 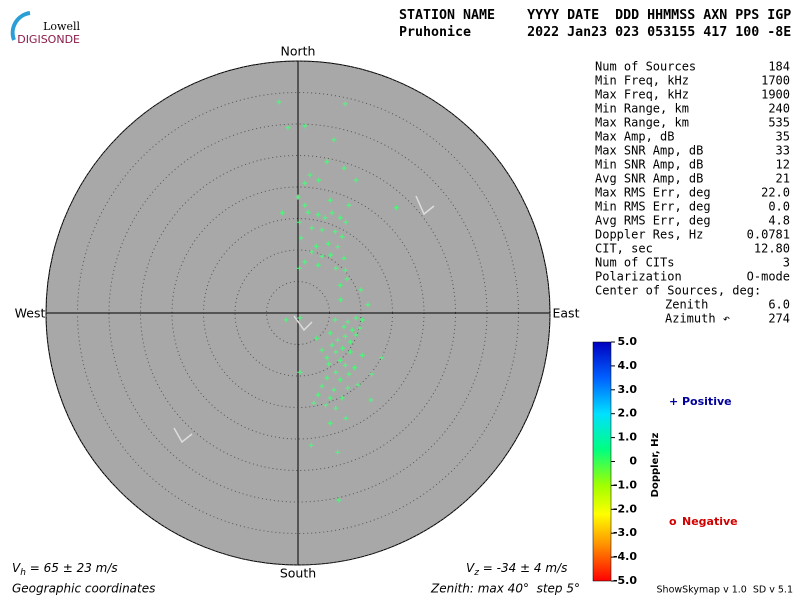 What do you see at coordinates (649, 179) in the screenshot?
I see `stat-label: Avg SNR Amp, dB` at bounding box center [649, 179].